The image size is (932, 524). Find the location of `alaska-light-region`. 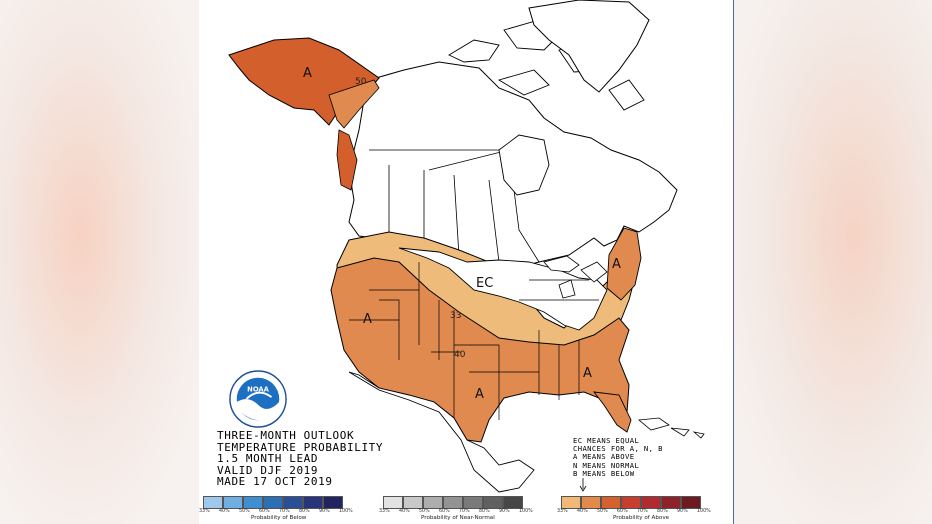

alaska-light-region is located at coordinates (354, 104).